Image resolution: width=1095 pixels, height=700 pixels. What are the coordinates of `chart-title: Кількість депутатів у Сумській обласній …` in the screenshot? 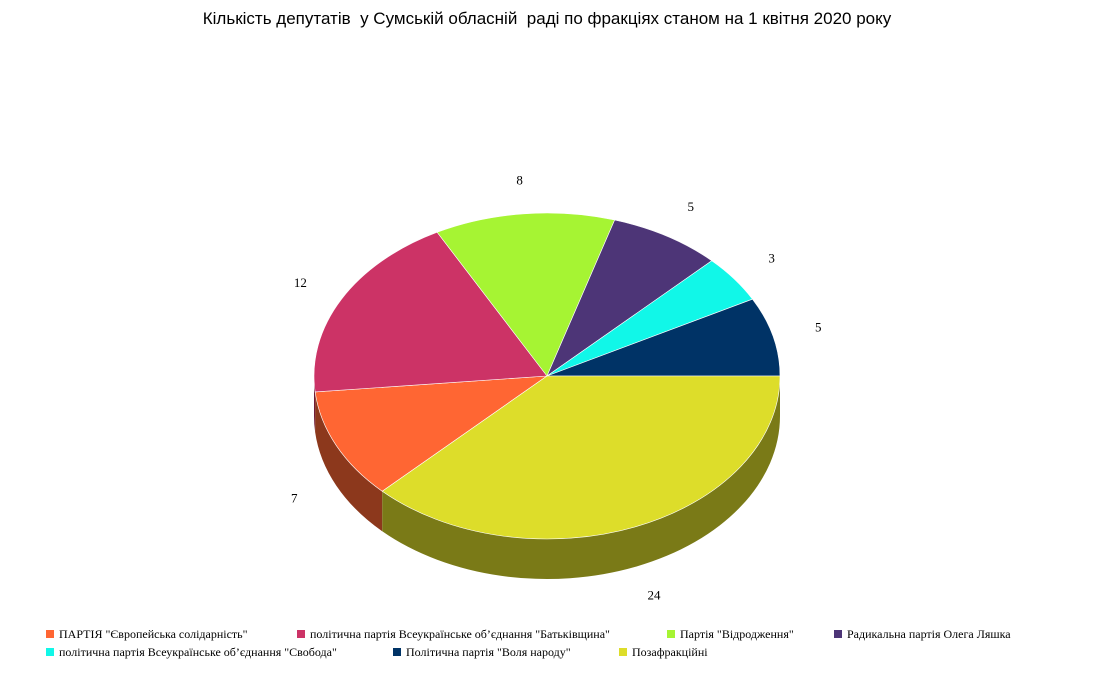 It's located at (547, 18).